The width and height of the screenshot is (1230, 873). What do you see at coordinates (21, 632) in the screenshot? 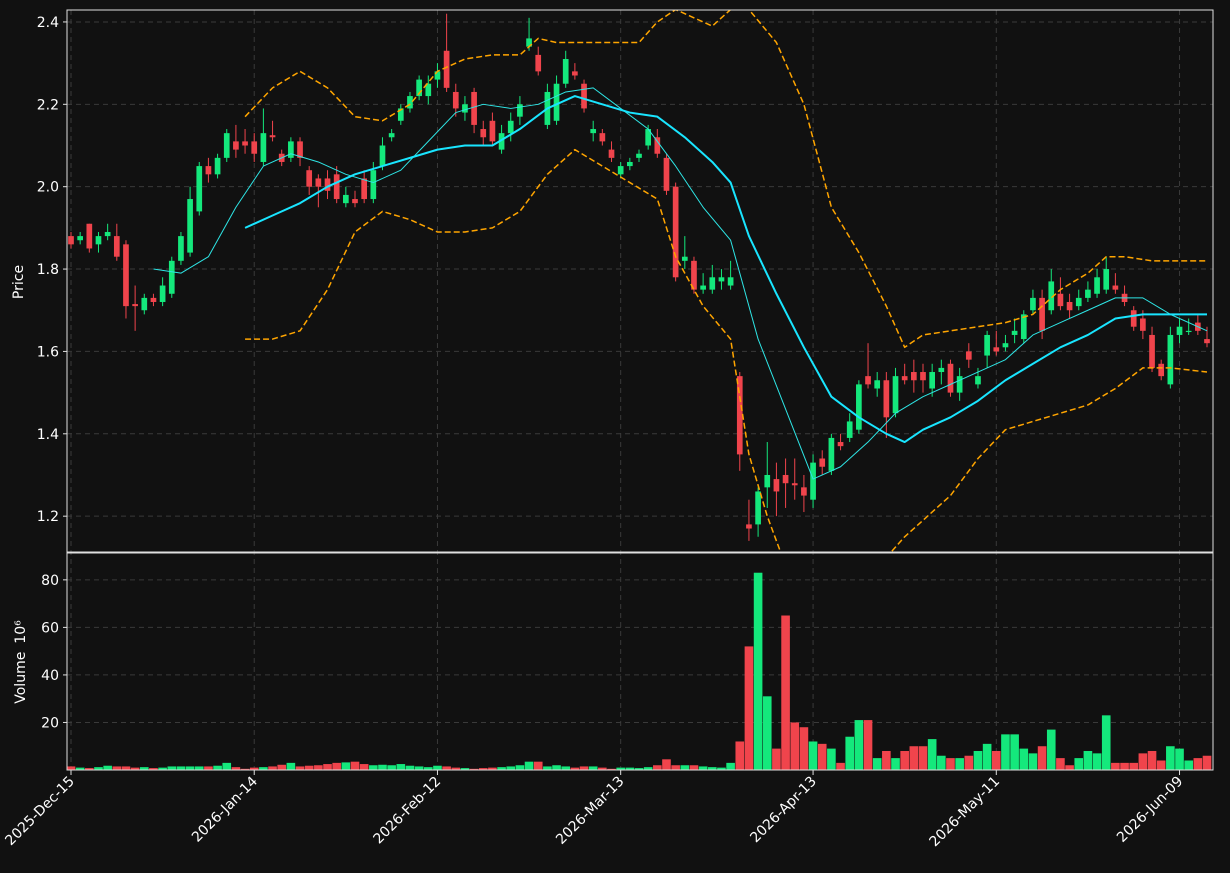
I see `volume-scale: 10⁶` at bounding box center [21, 632].